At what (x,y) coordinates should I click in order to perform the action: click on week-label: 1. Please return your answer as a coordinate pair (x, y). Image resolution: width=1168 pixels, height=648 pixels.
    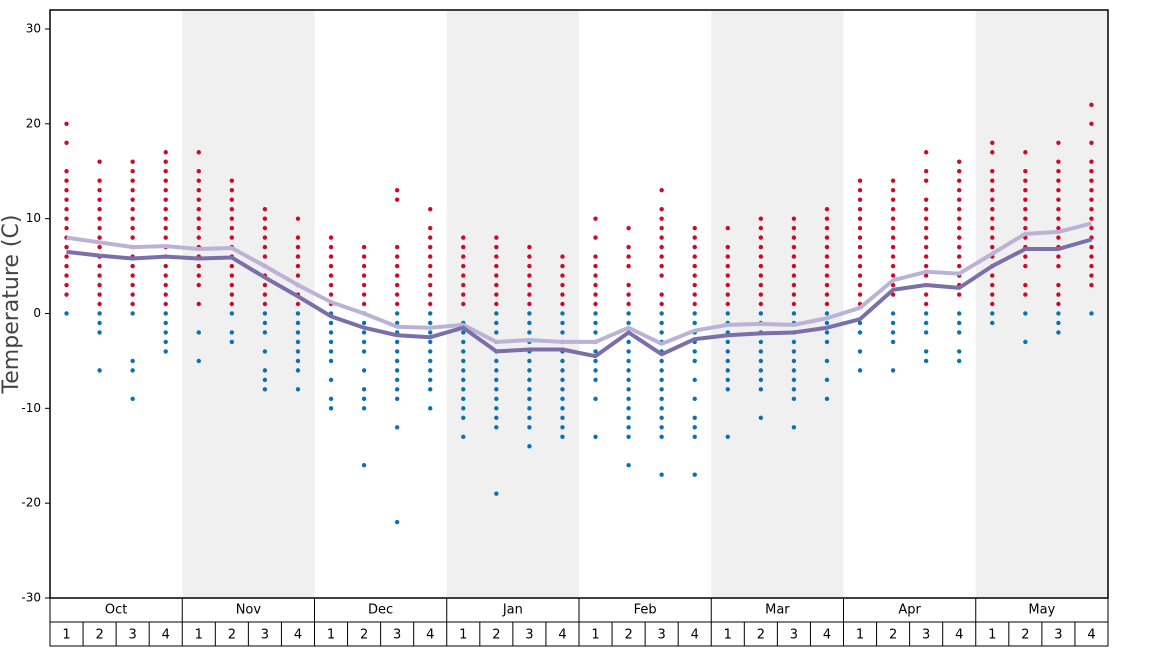
    Looking at the image, I should click on (199, 635).